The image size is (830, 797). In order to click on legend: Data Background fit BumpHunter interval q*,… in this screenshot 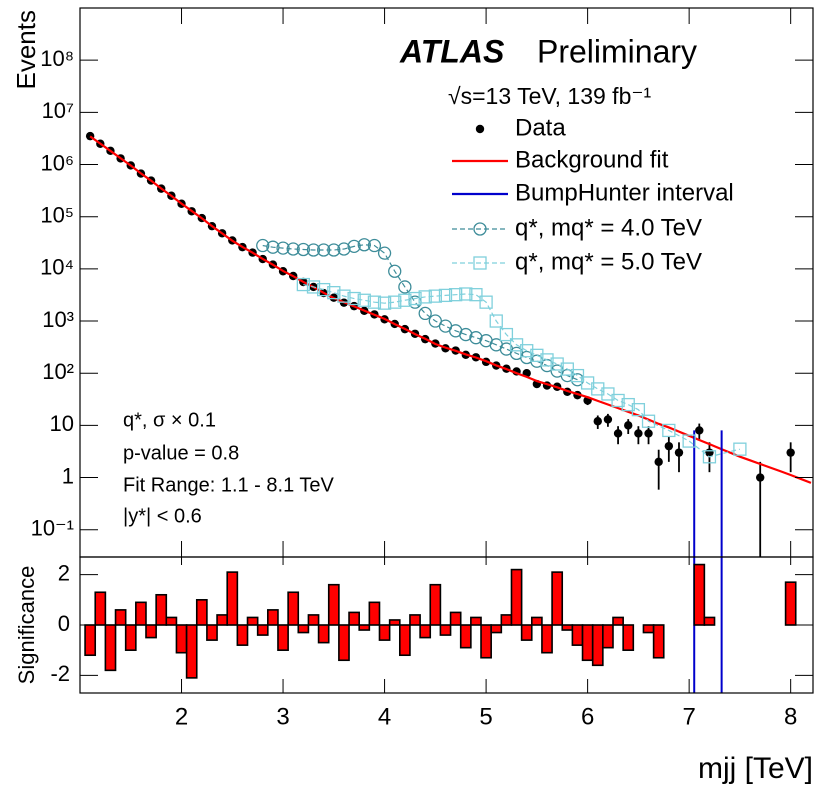, I will do `click(593, 194)`.